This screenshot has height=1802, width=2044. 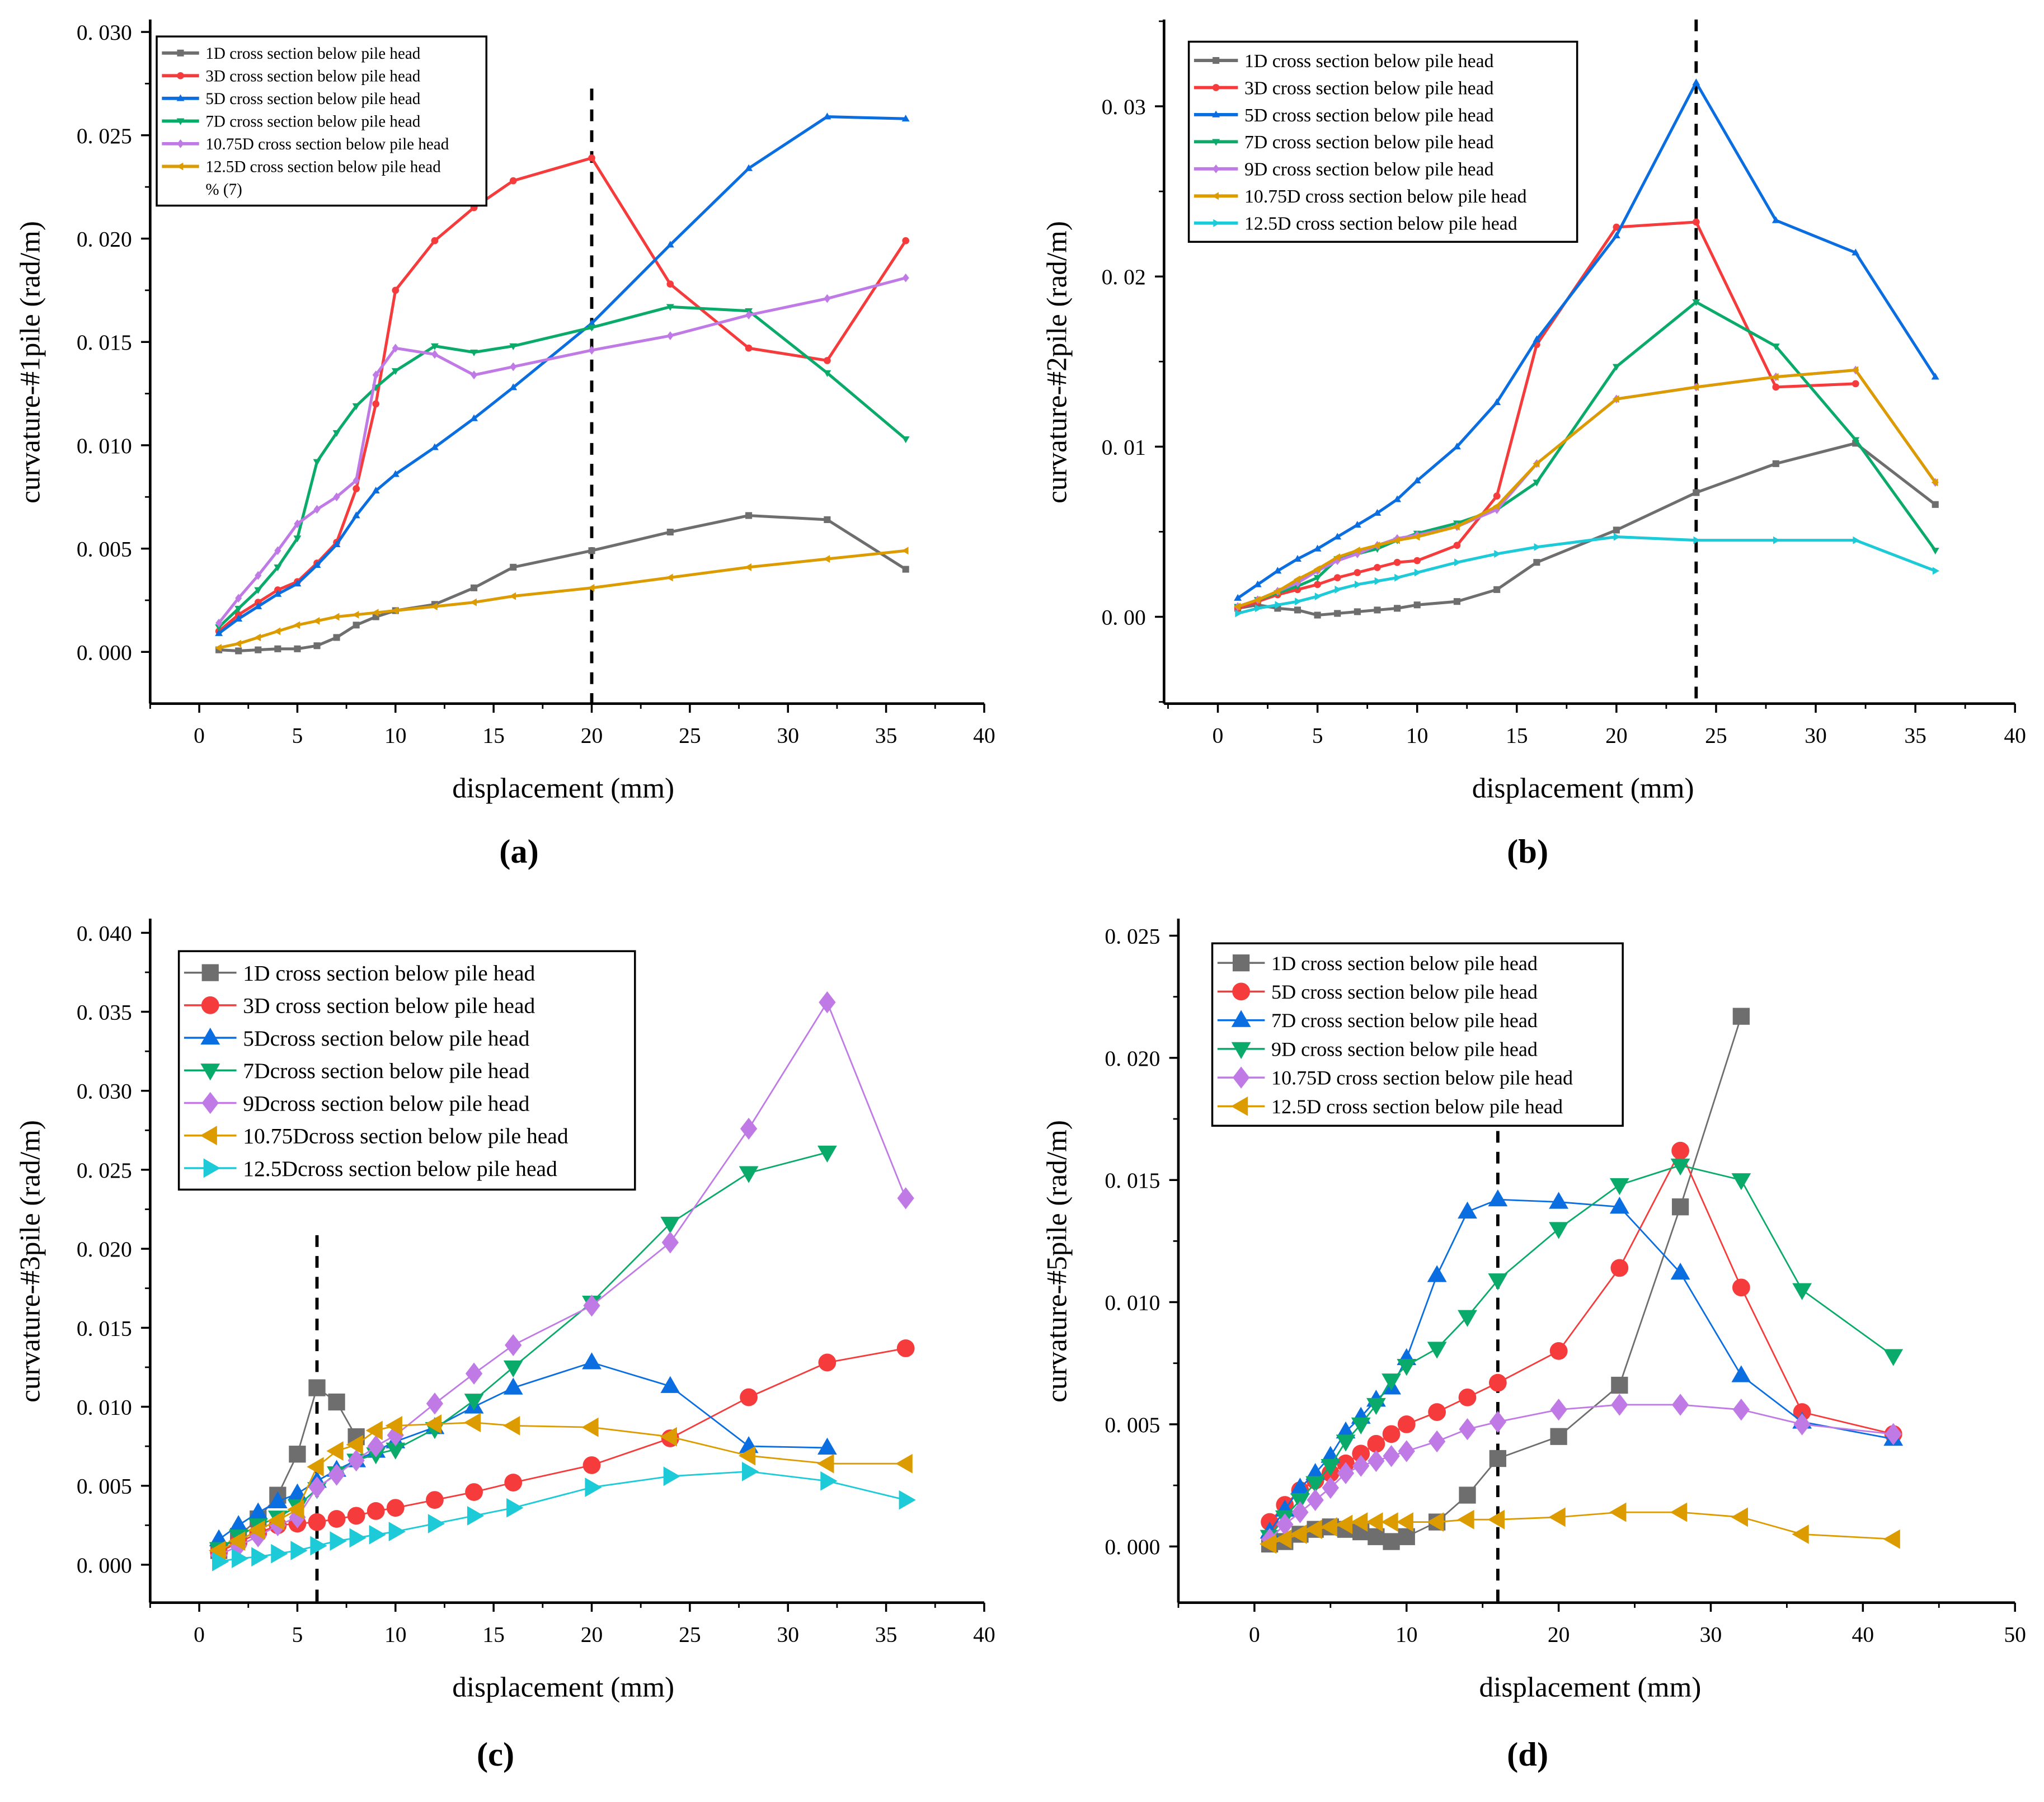 What do you see at coordinates (1617, 735) in the screenshot?
I see `x-tick-label: 20` at bounding box center [1617, 735].